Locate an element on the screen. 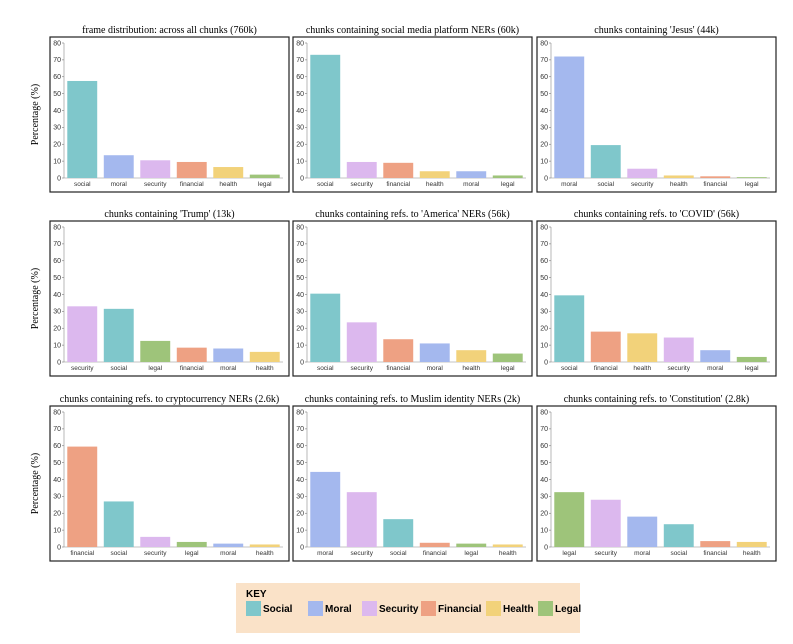  legend-swatch-health is located at coordinates (493, 608).